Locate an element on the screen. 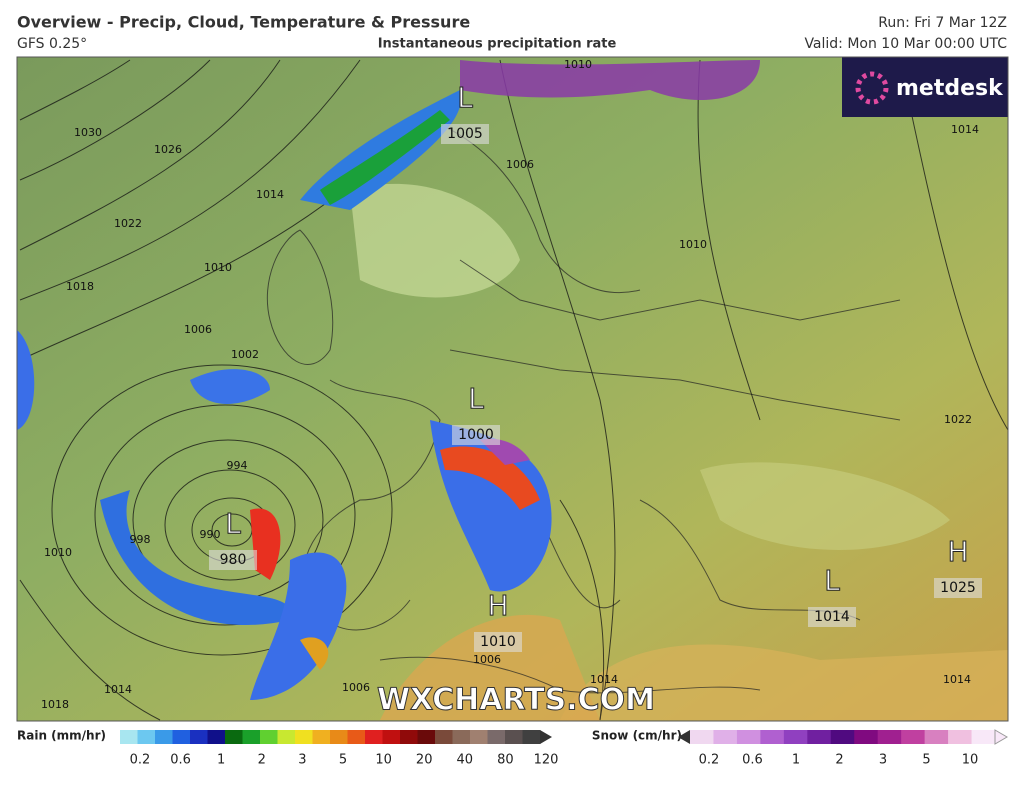 The image size is (1024, 785). rain-arrow is located at coordinates (546, 737).